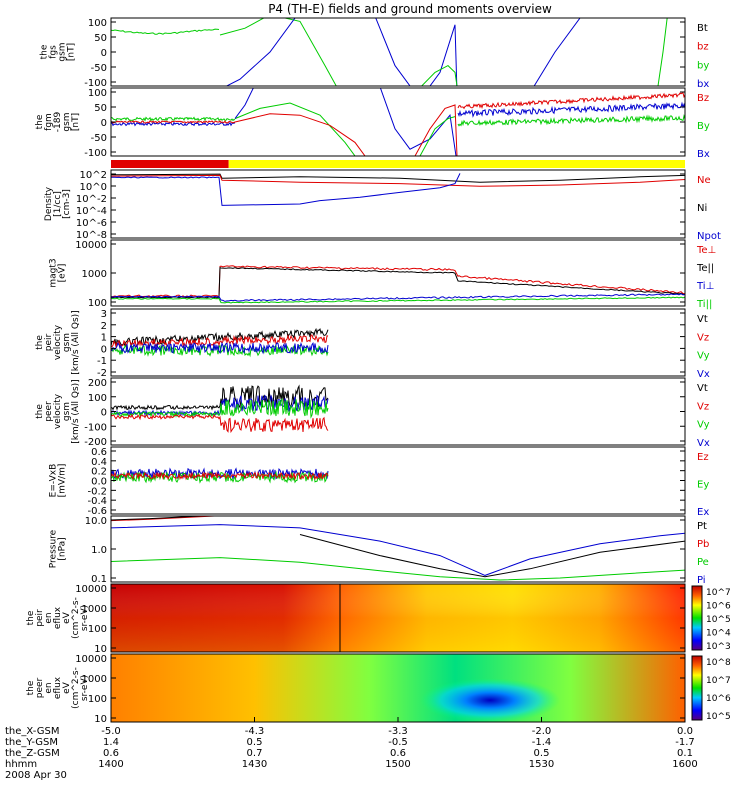 This screenshot has width=750, height=800. Describe the element at coordinates (97, 383) in the screenshot. I see `y-tick-label: 200` at that location.